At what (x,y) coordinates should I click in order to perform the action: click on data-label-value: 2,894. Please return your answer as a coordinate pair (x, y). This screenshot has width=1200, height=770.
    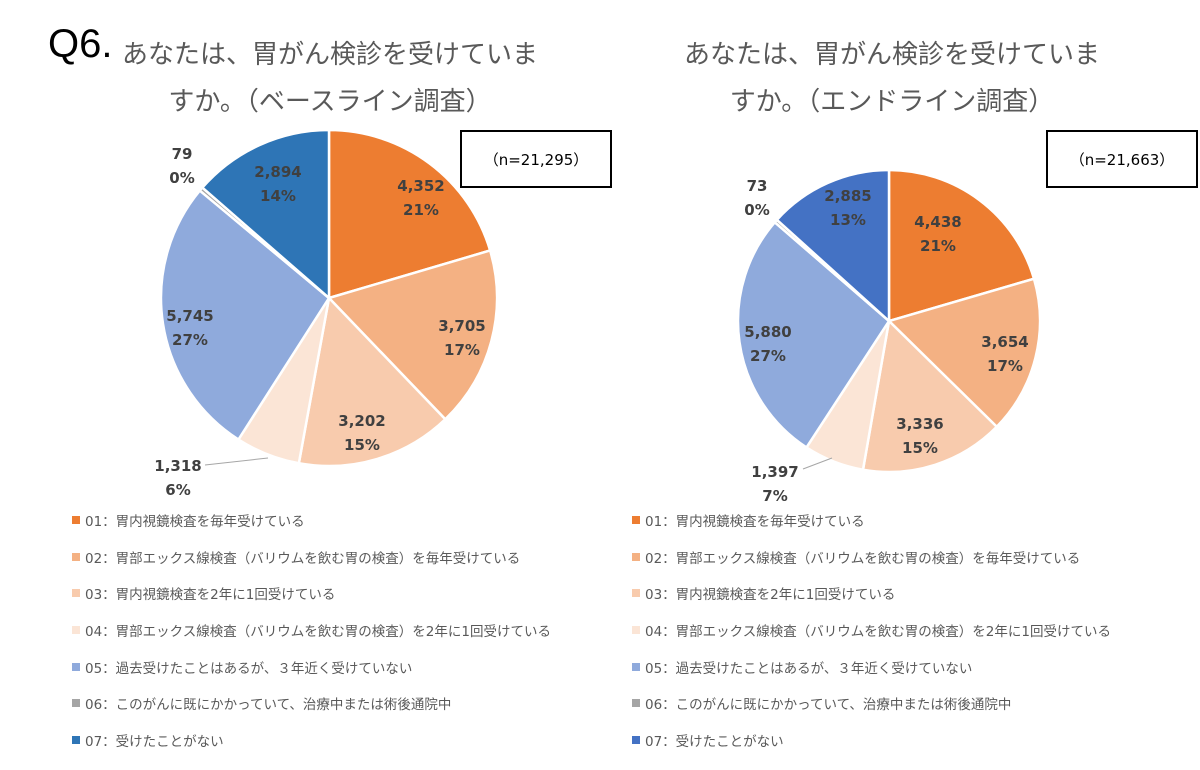
    Looking at the image, I should click on (277, 172).